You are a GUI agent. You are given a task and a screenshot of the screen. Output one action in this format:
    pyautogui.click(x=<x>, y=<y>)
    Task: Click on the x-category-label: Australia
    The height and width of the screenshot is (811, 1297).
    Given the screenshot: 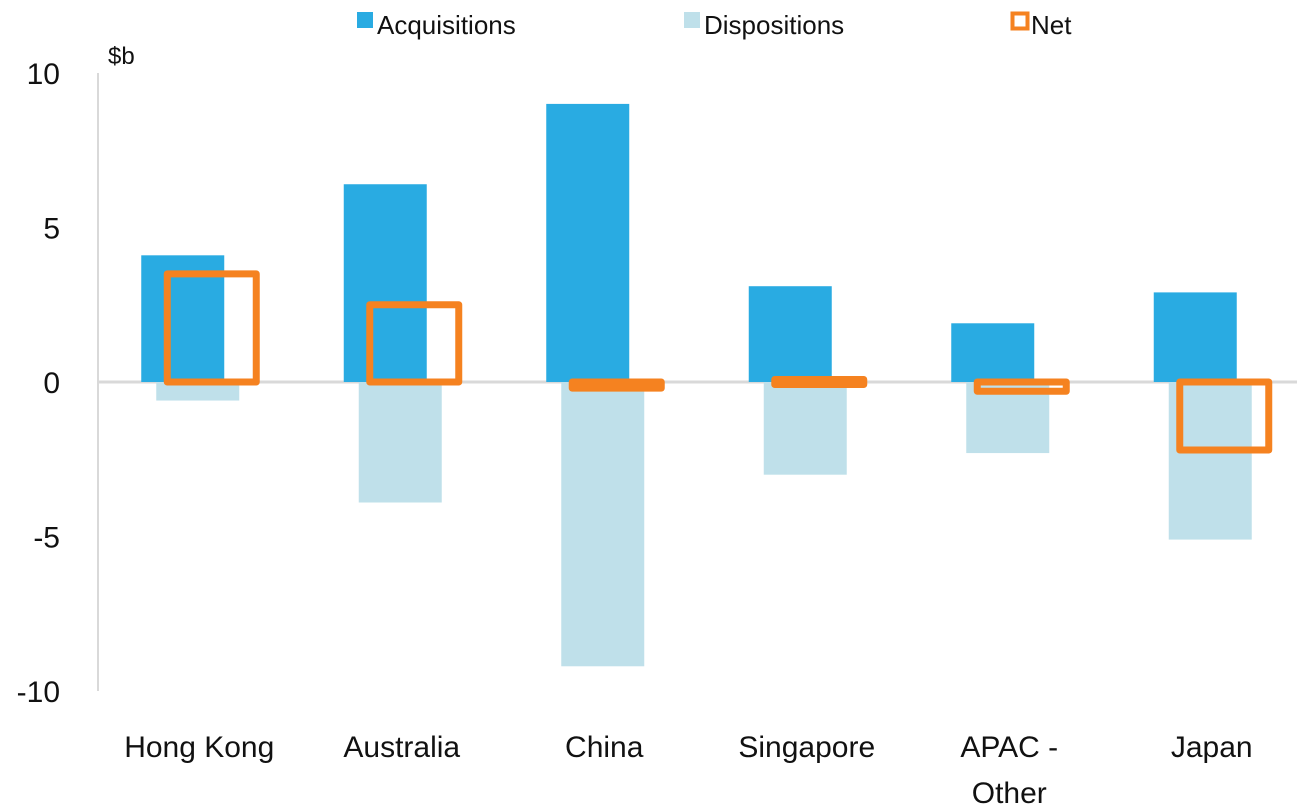 What is the action you would take?
    pyautogui.click(x=401, y=747)
    